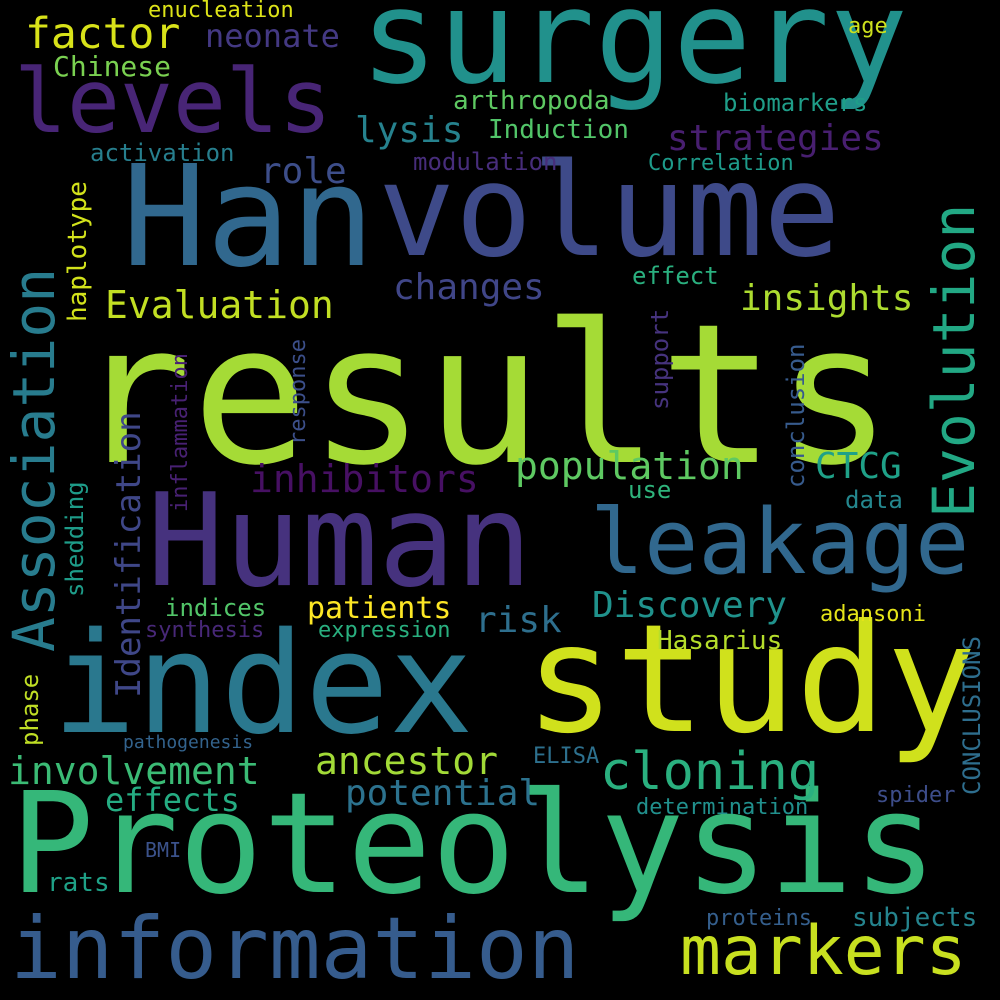 This screenshot has width=1000, height=1000. I want to click on word-induction: Induction, so click(558, 130).